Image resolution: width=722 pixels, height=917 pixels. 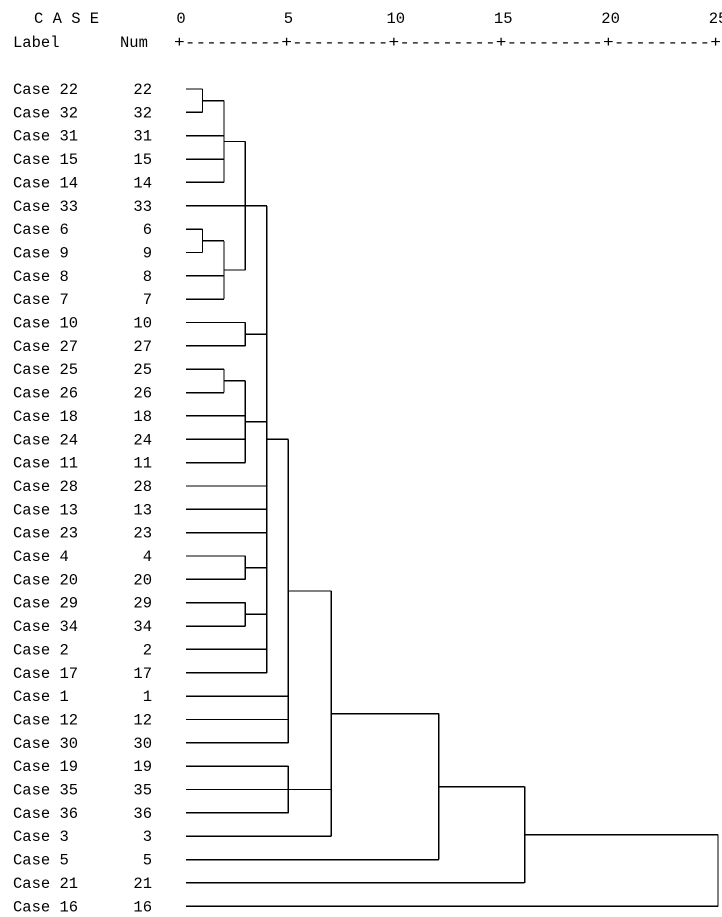 I want to click on case-label: Case 5, so click(x=41, y=861).